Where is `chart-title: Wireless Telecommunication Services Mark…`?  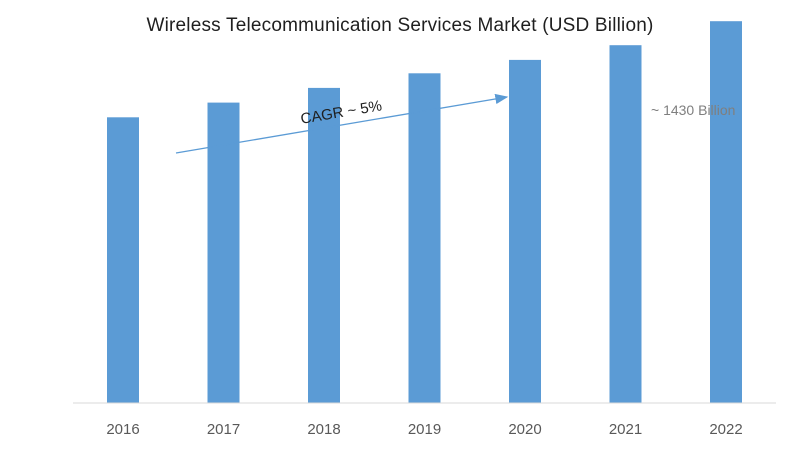
chart-title: Wireless Telecommunication Services Mark… is located at coordinates (399, 25).